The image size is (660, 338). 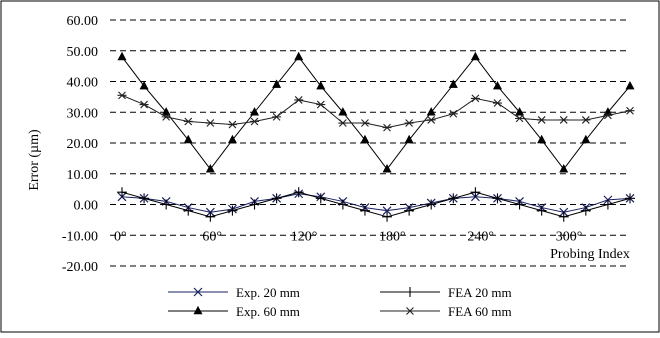 I want to click on x-tick-label: 240°, so click(x=480, y=236).